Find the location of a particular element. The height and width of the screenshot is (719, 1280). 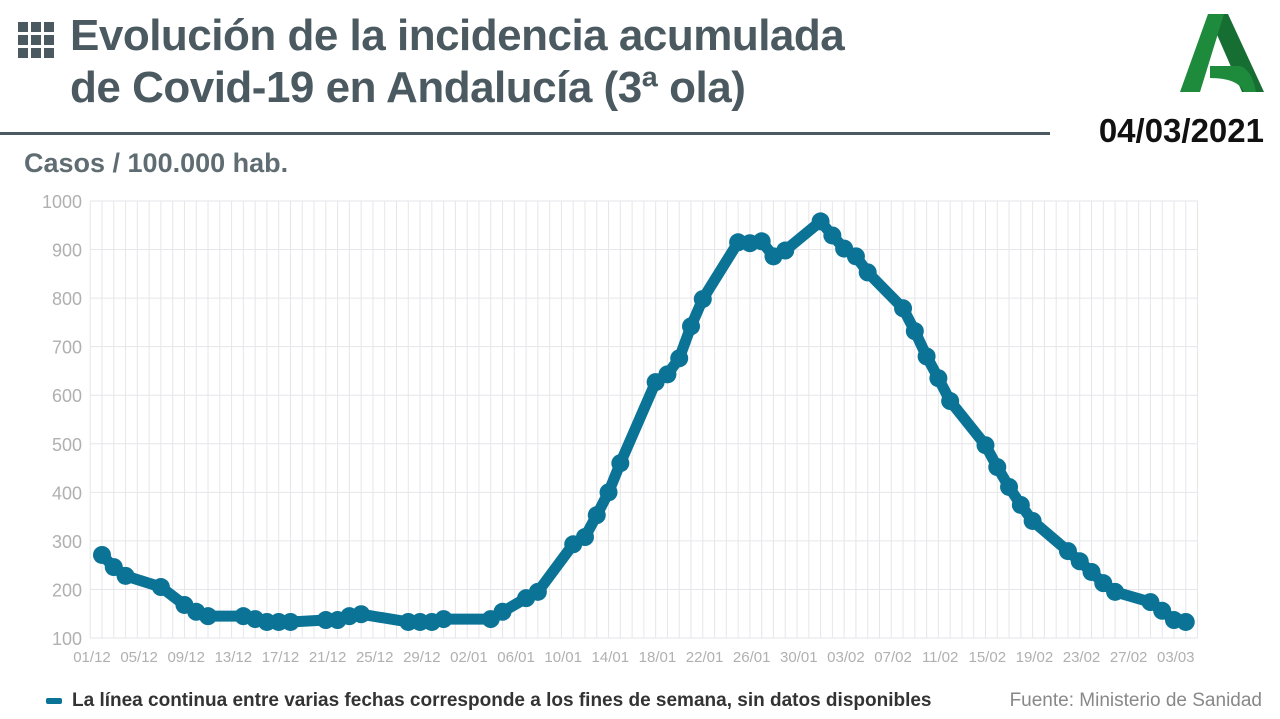

x-tick-label: 17/12 is located at coordinates (281, 657).